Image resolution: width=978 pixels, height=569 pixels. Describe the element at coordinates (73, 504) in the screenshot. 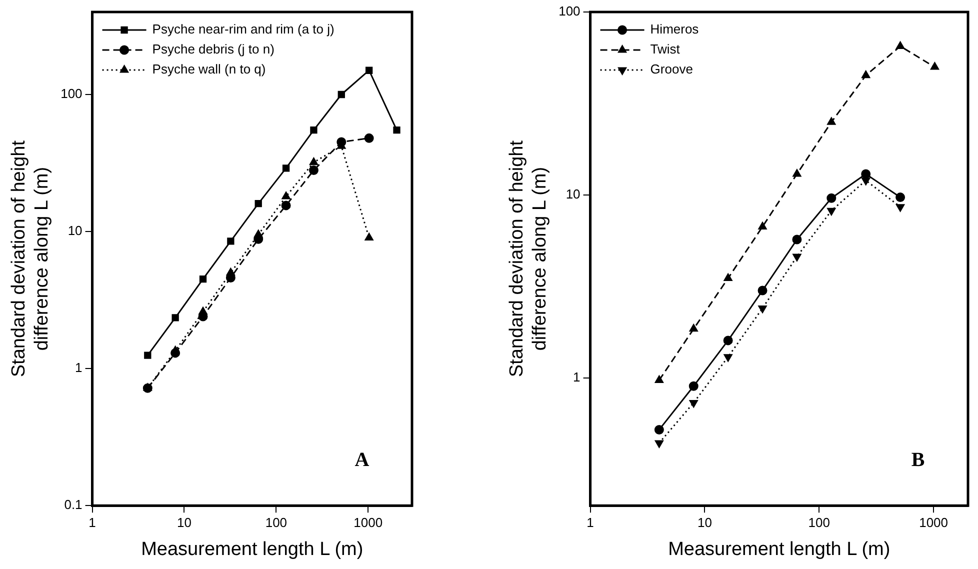

I see `y-tick-label: 0.1` at that location.